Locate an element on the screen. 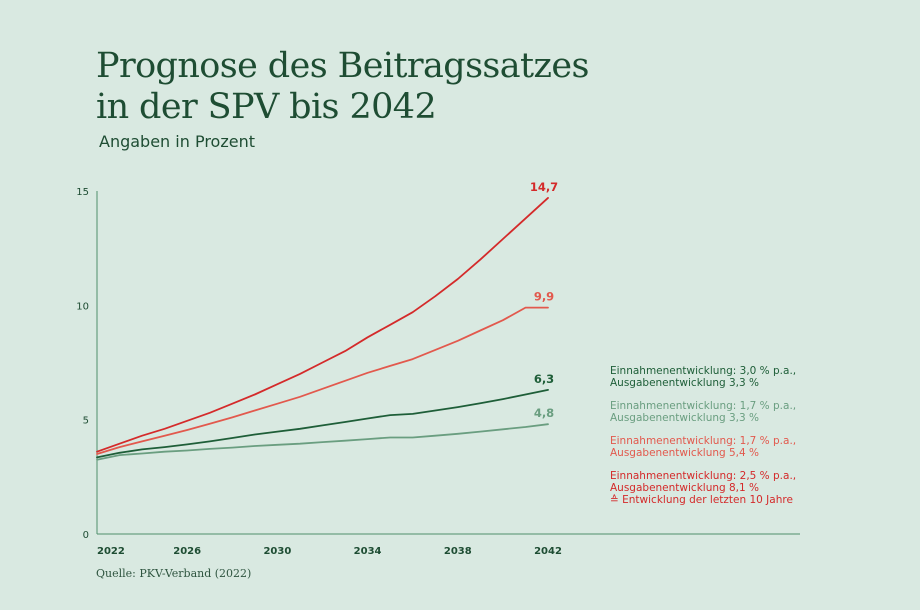 The width and height of the screenshot is (920, 610). chart-subtitle: Angaben in Prozent is located at coordinates (177, 141).